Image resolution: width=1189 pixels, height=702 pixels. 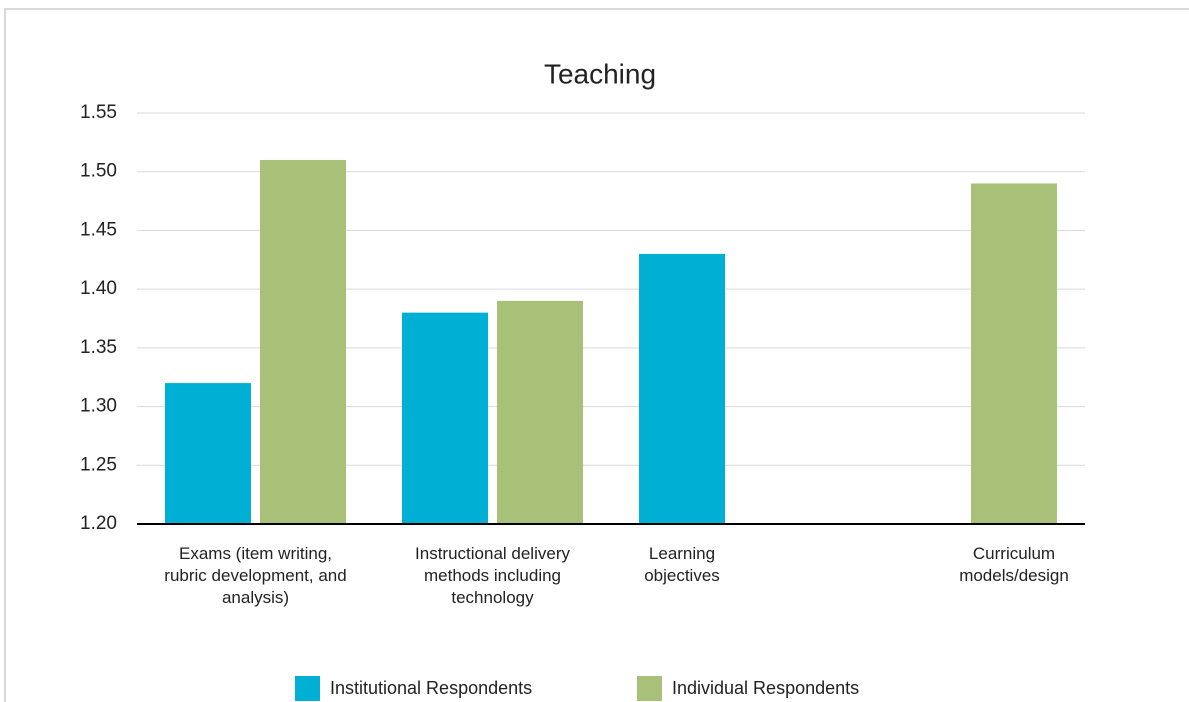 What do you see at coordinates (1014, 564) in the screenshot?
I see `x-tick-label: Curriculum models/design` at bounding box center [1014, 564].